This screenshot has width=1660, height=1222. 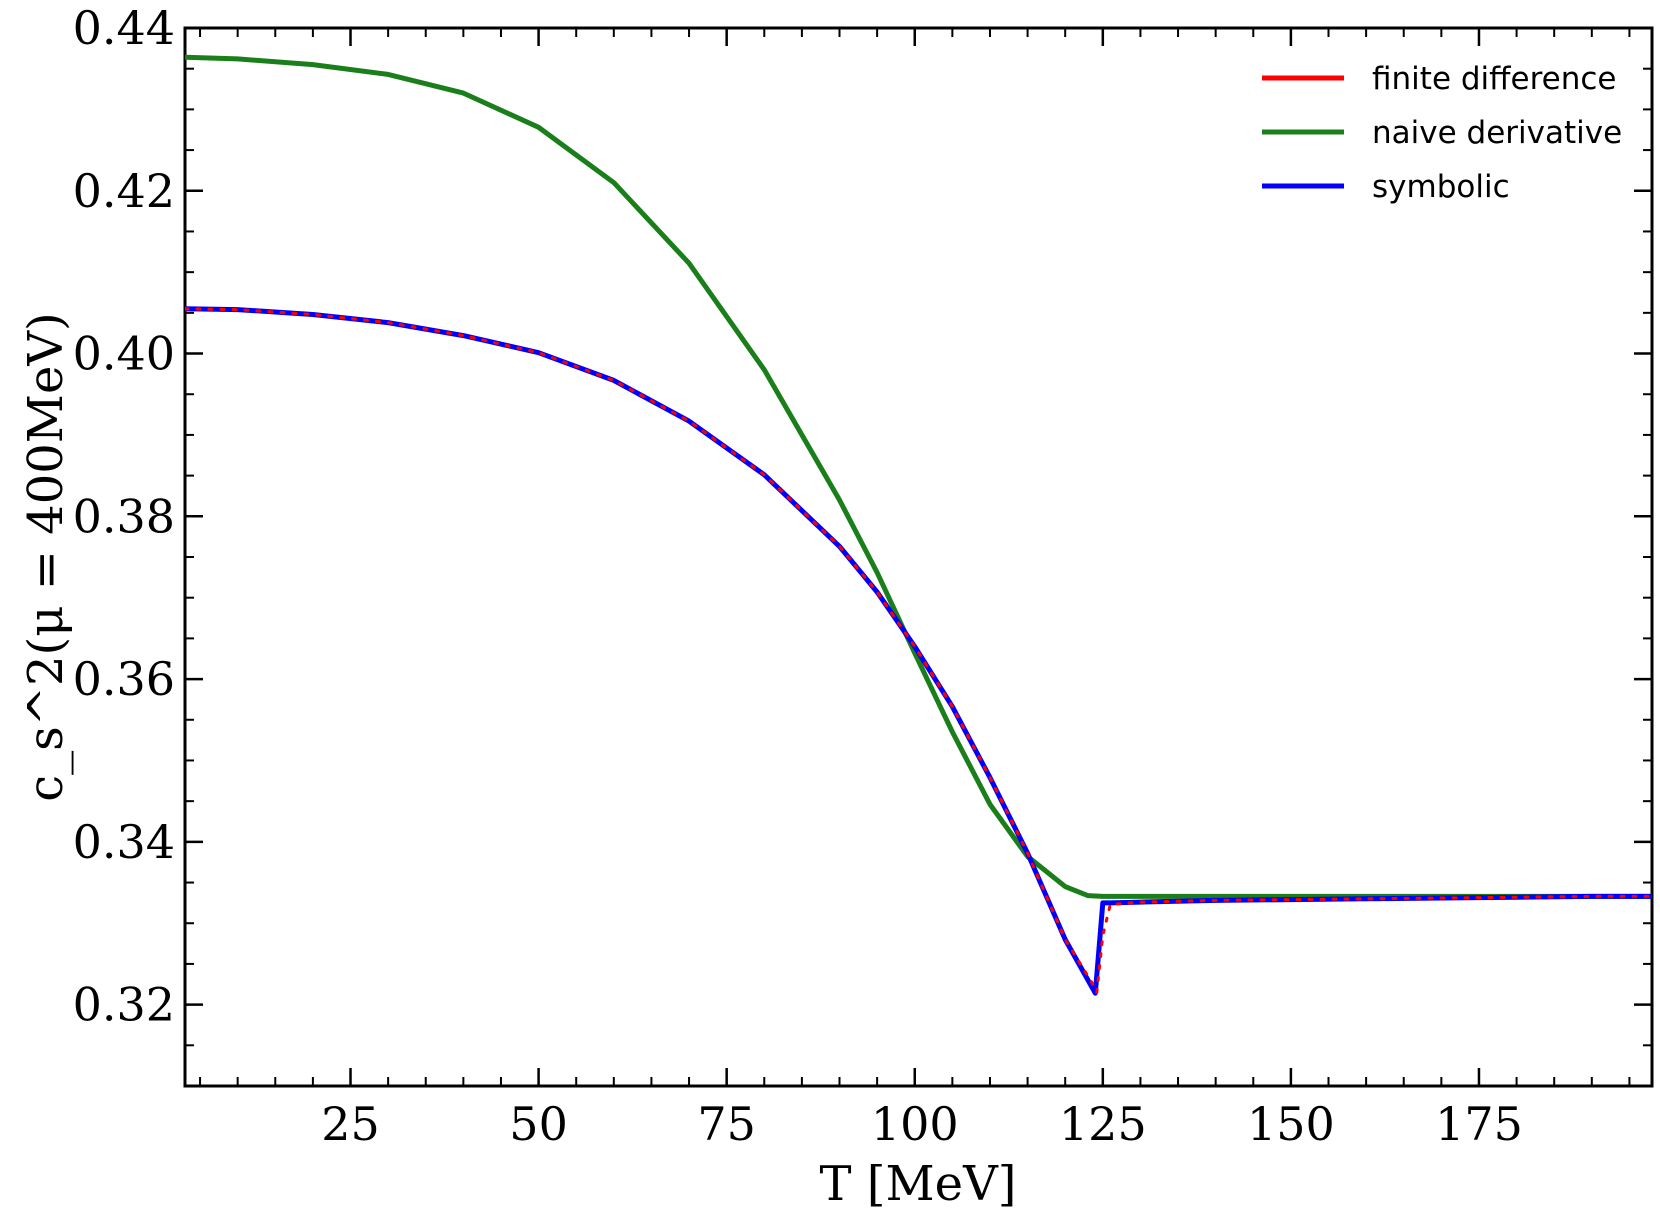 I want to click on x-tick-label: 50, so click(x=538, y=1124).